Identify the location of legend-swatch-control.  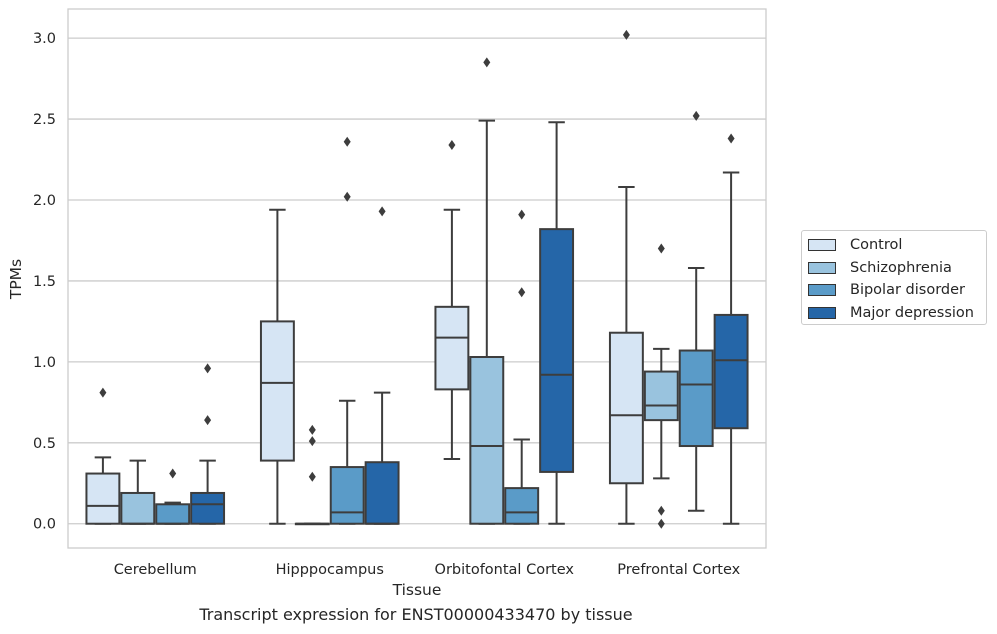
(822, 245).